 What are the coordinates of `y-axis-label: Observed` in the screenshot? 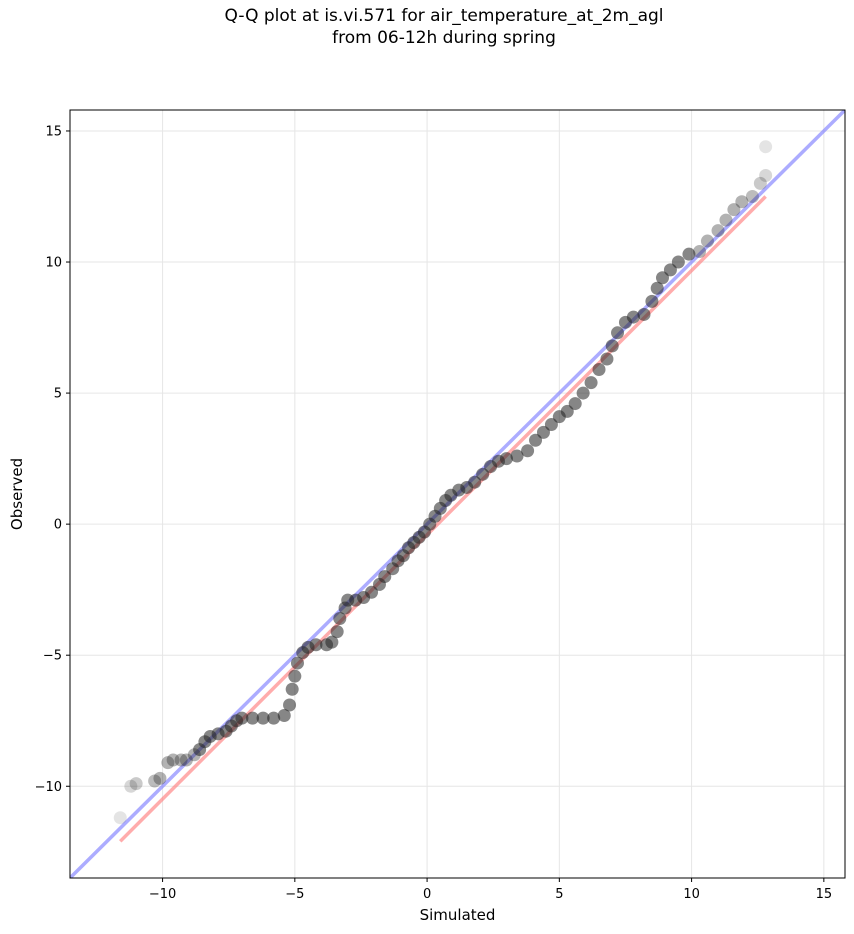 It's located at (17, 494).